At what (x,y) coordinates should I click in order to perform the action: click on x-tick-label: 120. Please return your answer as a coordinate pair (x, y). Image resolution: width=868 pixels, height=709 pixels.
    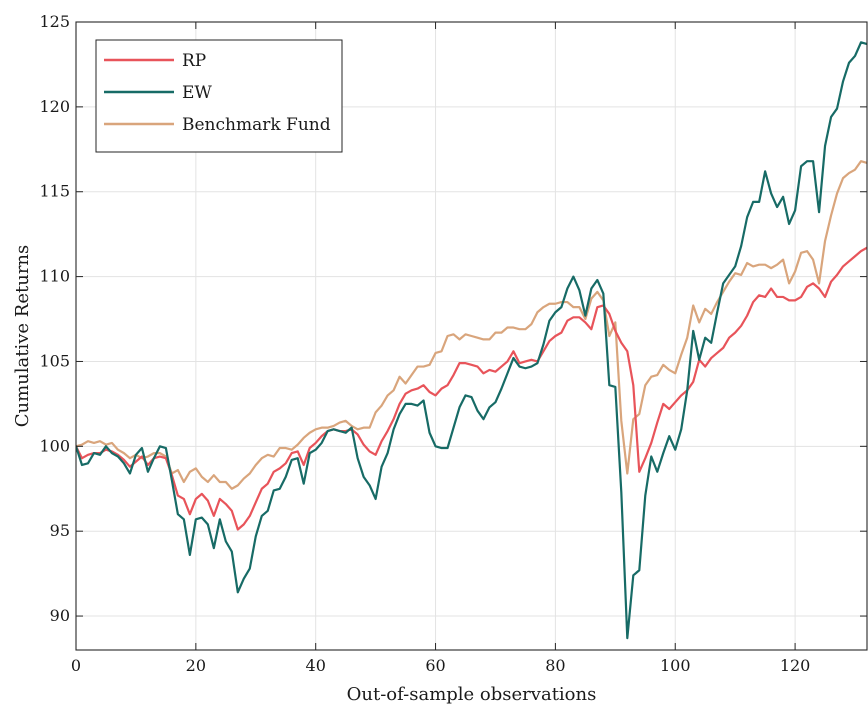
    Looking at the image, I should click on (795, 665).